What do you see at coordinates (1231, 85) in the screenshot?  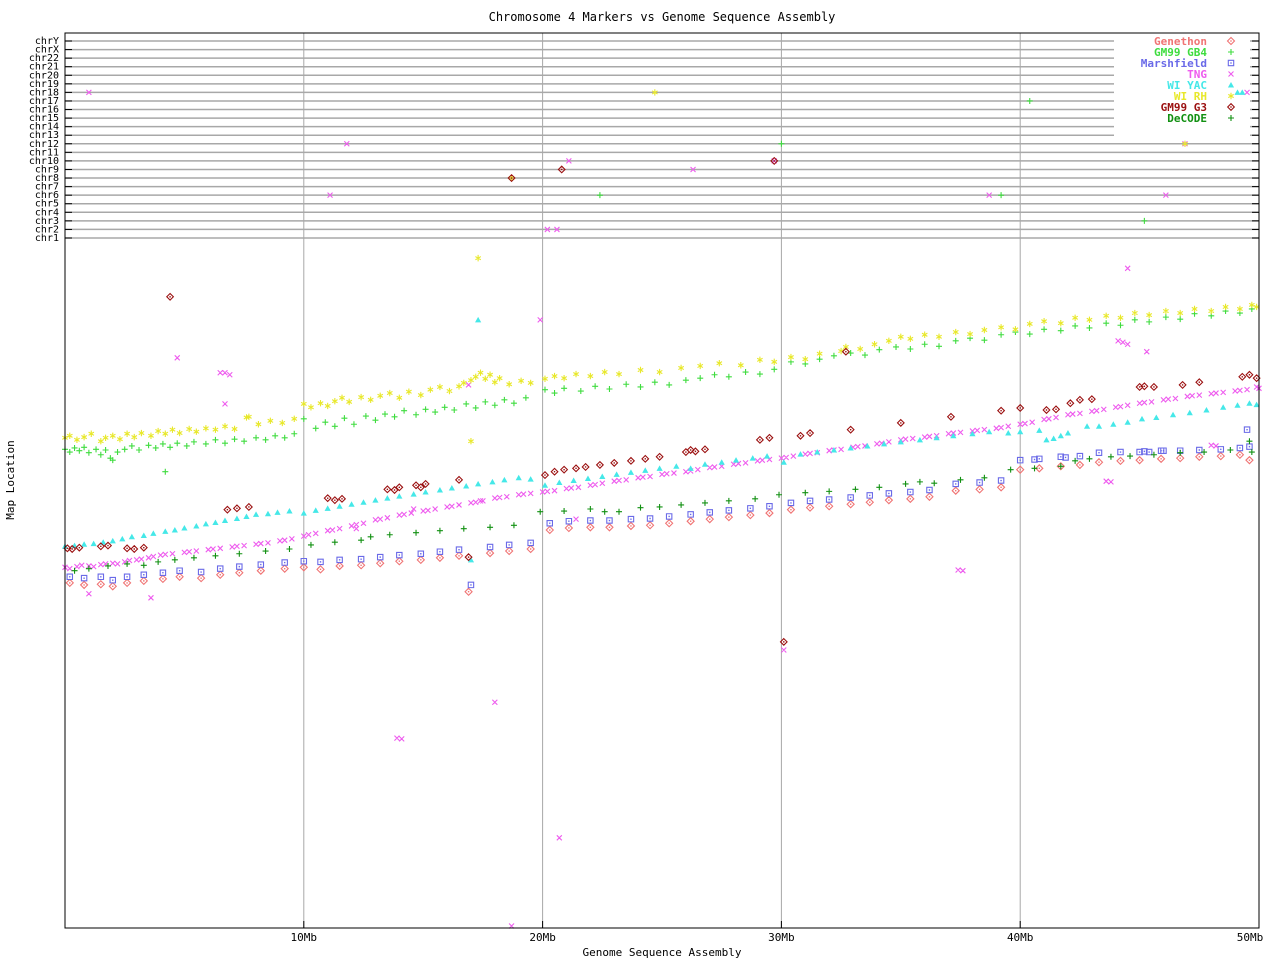 I see `legend-key-triangle-filled-icon` at bounding box center [1231, 85].